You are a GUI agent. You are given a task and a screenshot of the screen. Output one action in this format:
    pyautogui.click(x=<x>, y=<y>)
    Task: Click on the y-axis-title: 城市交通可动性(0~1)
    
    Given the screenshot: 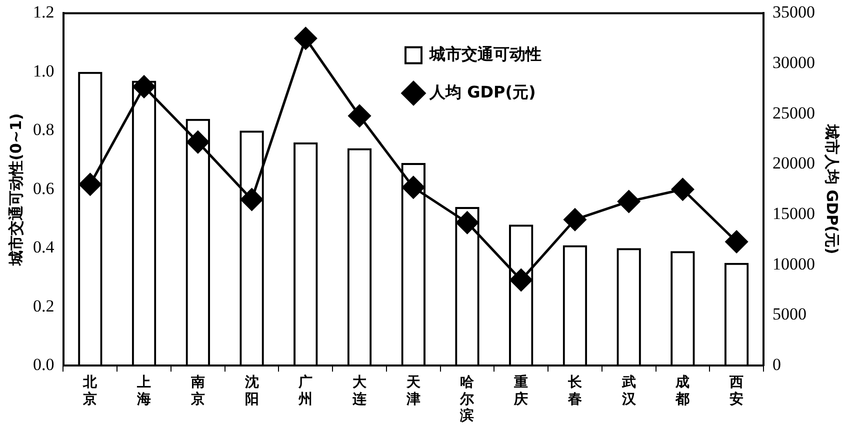 What is the action you would take?
    pyautogui.click(x=15, y=189)
    